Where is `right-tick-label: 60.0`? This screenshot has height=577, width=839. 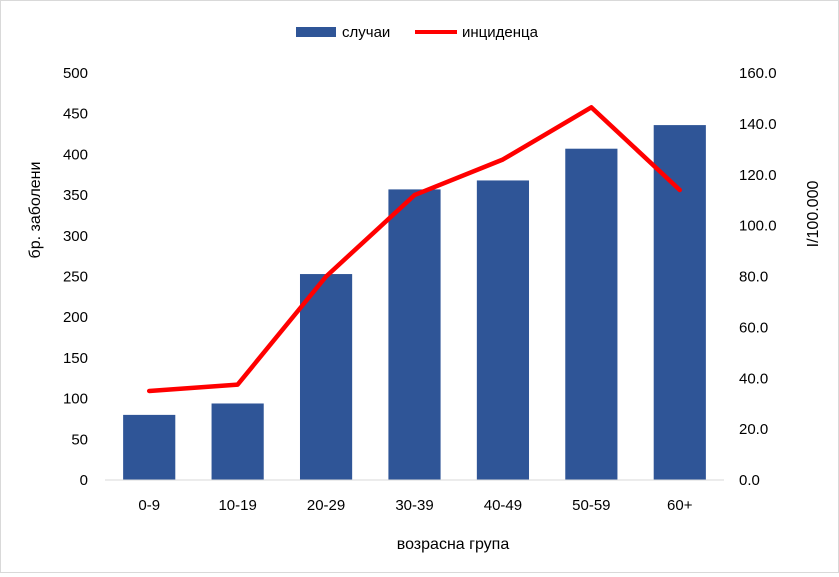
right-tick-label: 60.0 is located at coordinates (753, 327).